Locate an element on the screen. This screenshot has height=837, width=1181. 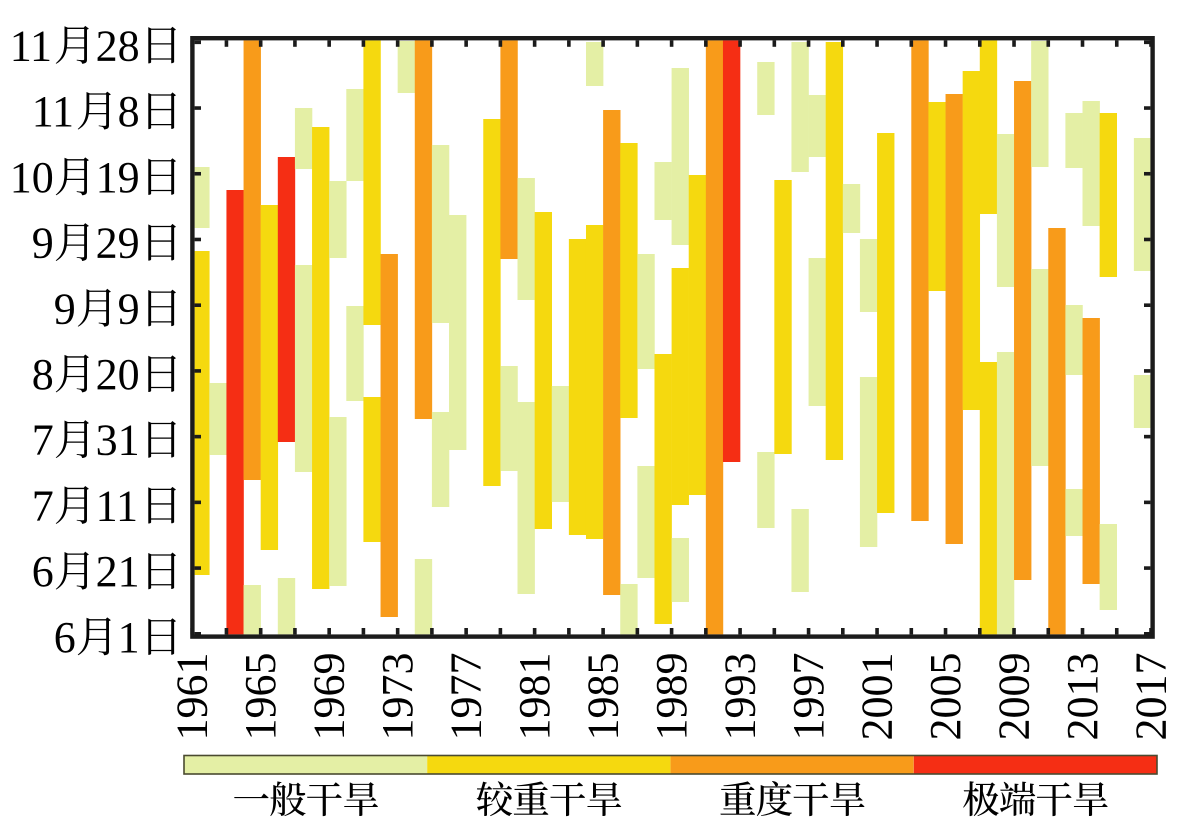
svg-text: 21 is located at coordinates (118, 571).